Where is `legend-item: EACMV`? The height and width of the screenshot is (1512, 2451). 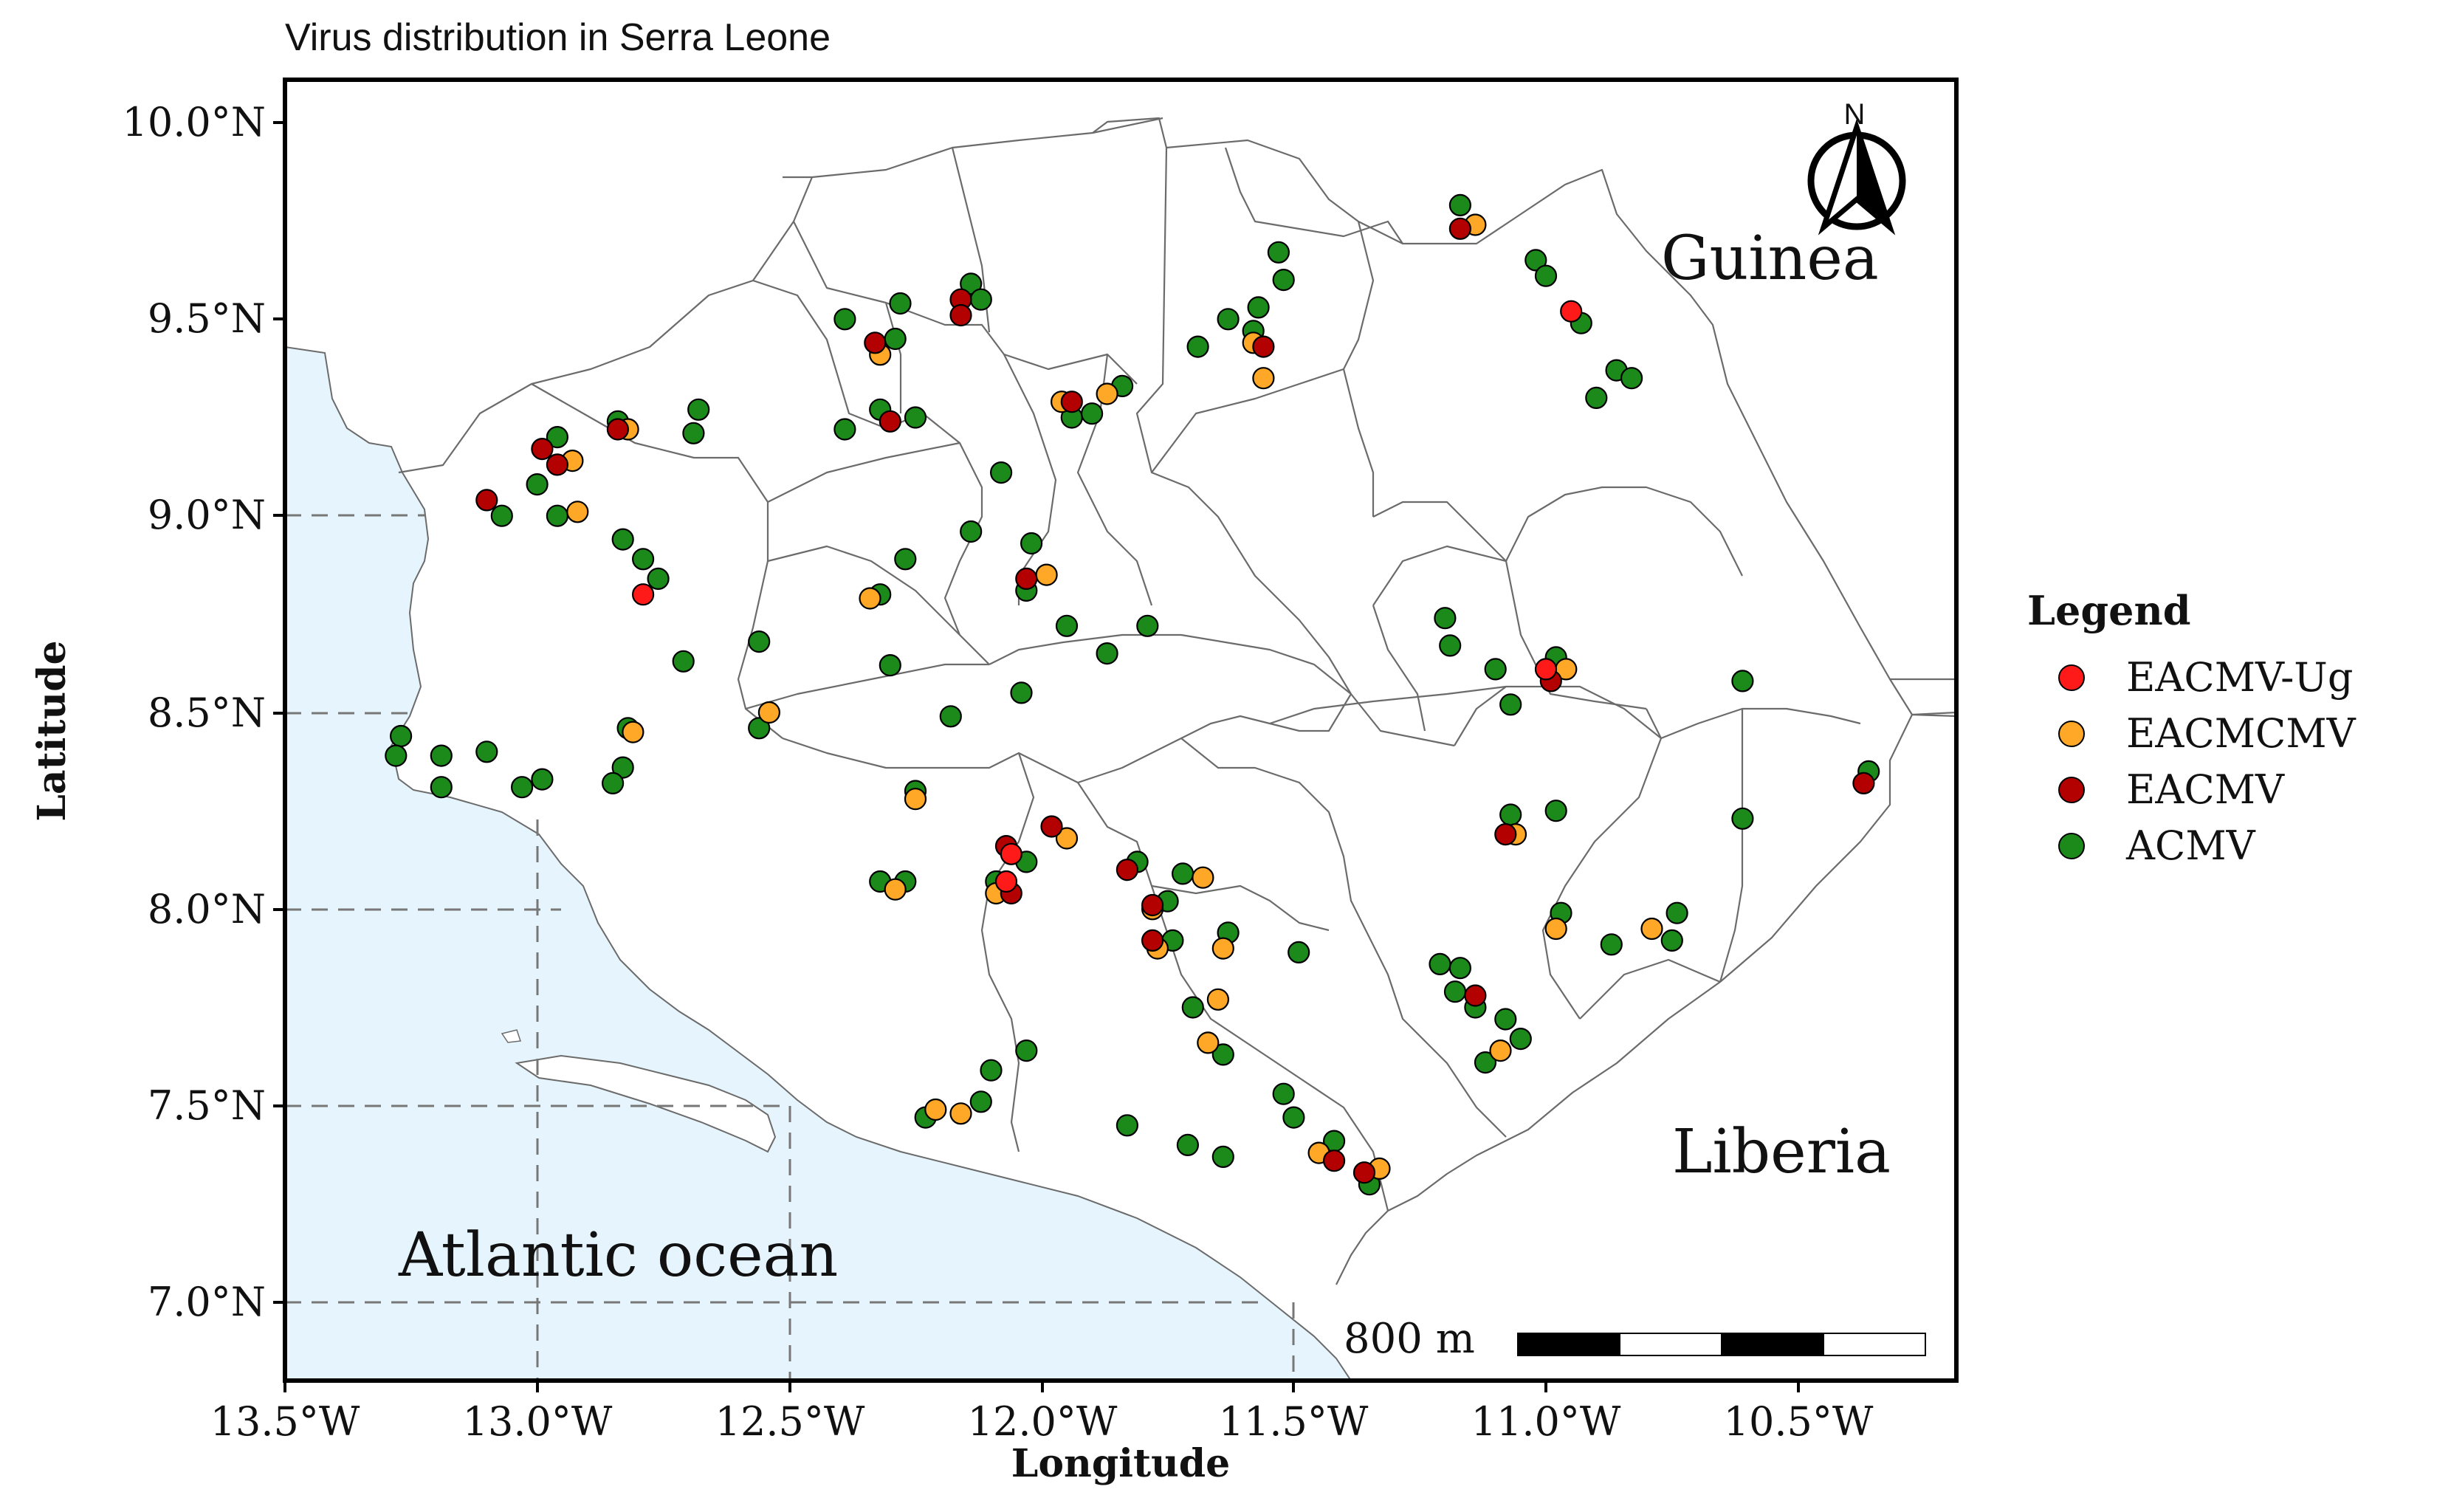 legend-item: EACMV is located at coordinates (2171, 789).